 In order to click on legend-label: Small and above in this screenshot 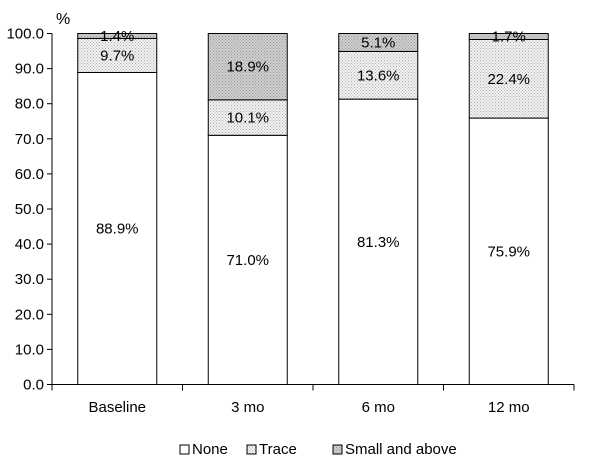, I will do `click(401, 449)`.